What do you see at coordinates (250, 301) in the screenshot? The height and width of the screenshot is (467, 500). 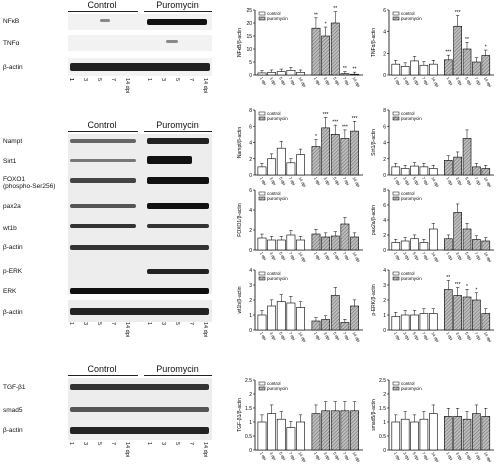 I see `y-tick-label: 2` at bounding box center [250, 301].